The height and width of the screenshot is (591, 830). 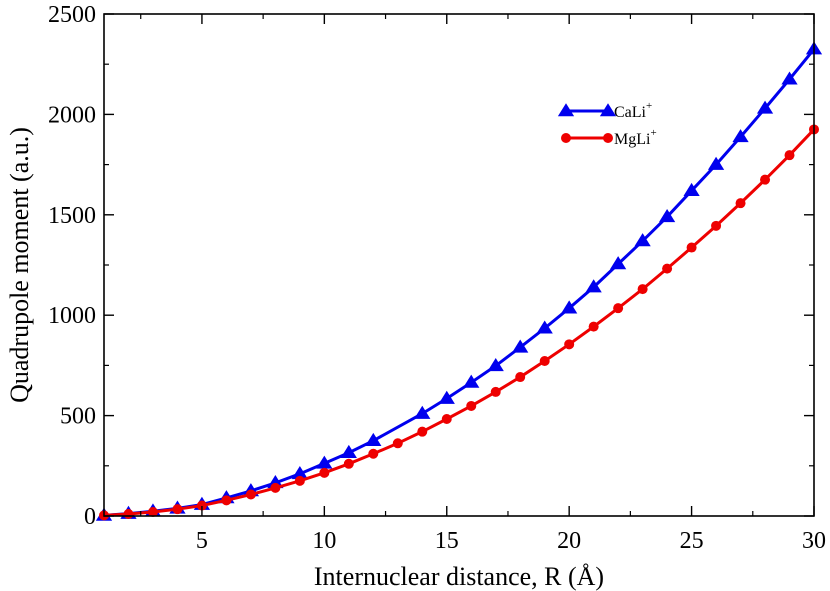 I want to click on x-tick-label: 30, so click(x=814, y=541).